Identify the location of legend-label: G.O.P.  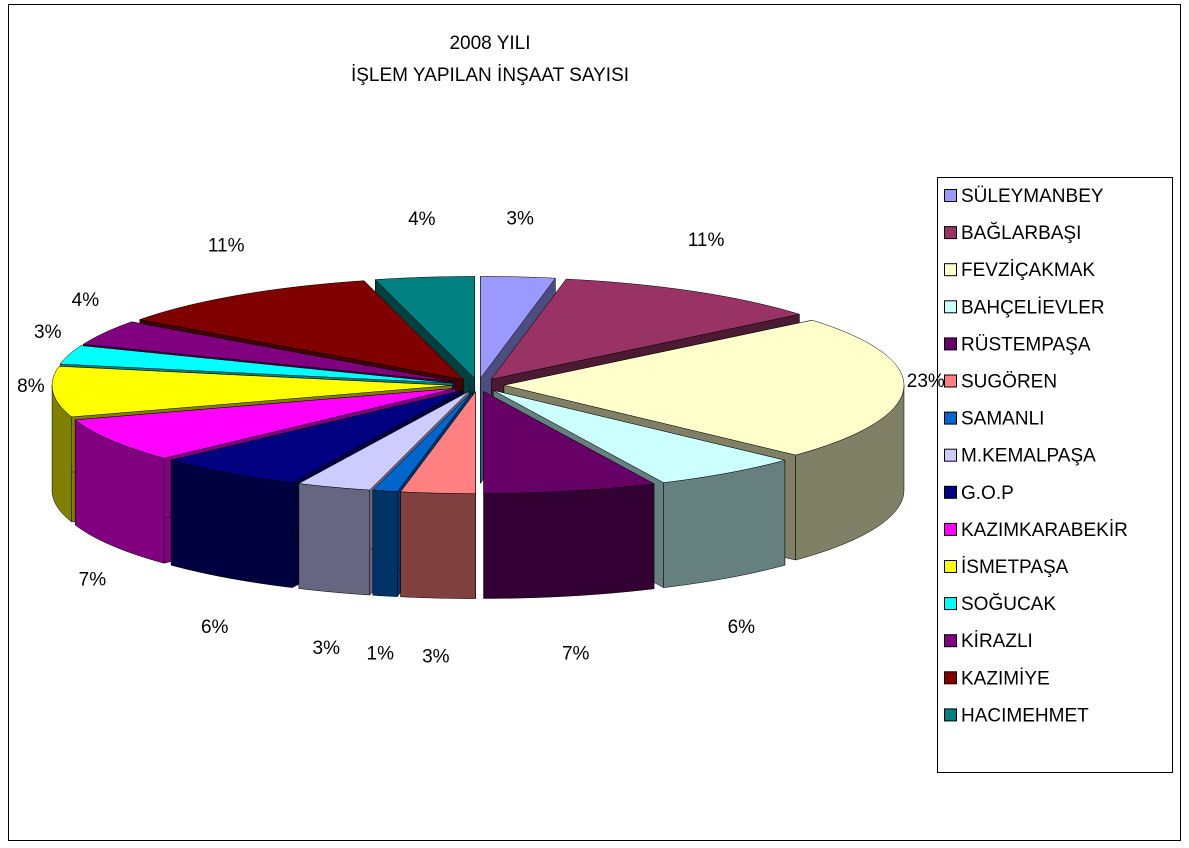
(987, 493).